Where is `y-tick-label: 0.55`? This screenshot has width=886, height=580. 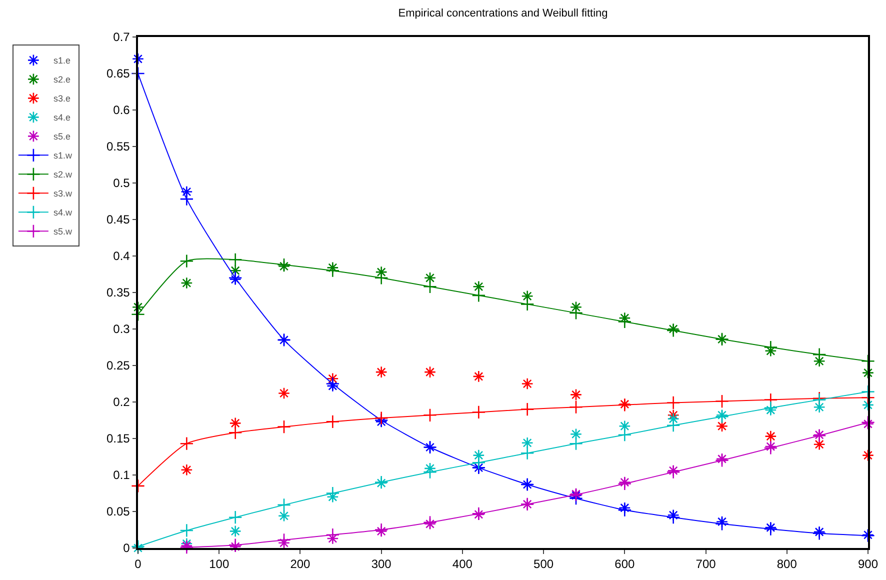
y-tick-label: 0.55 is located at coordinates (118, 147).